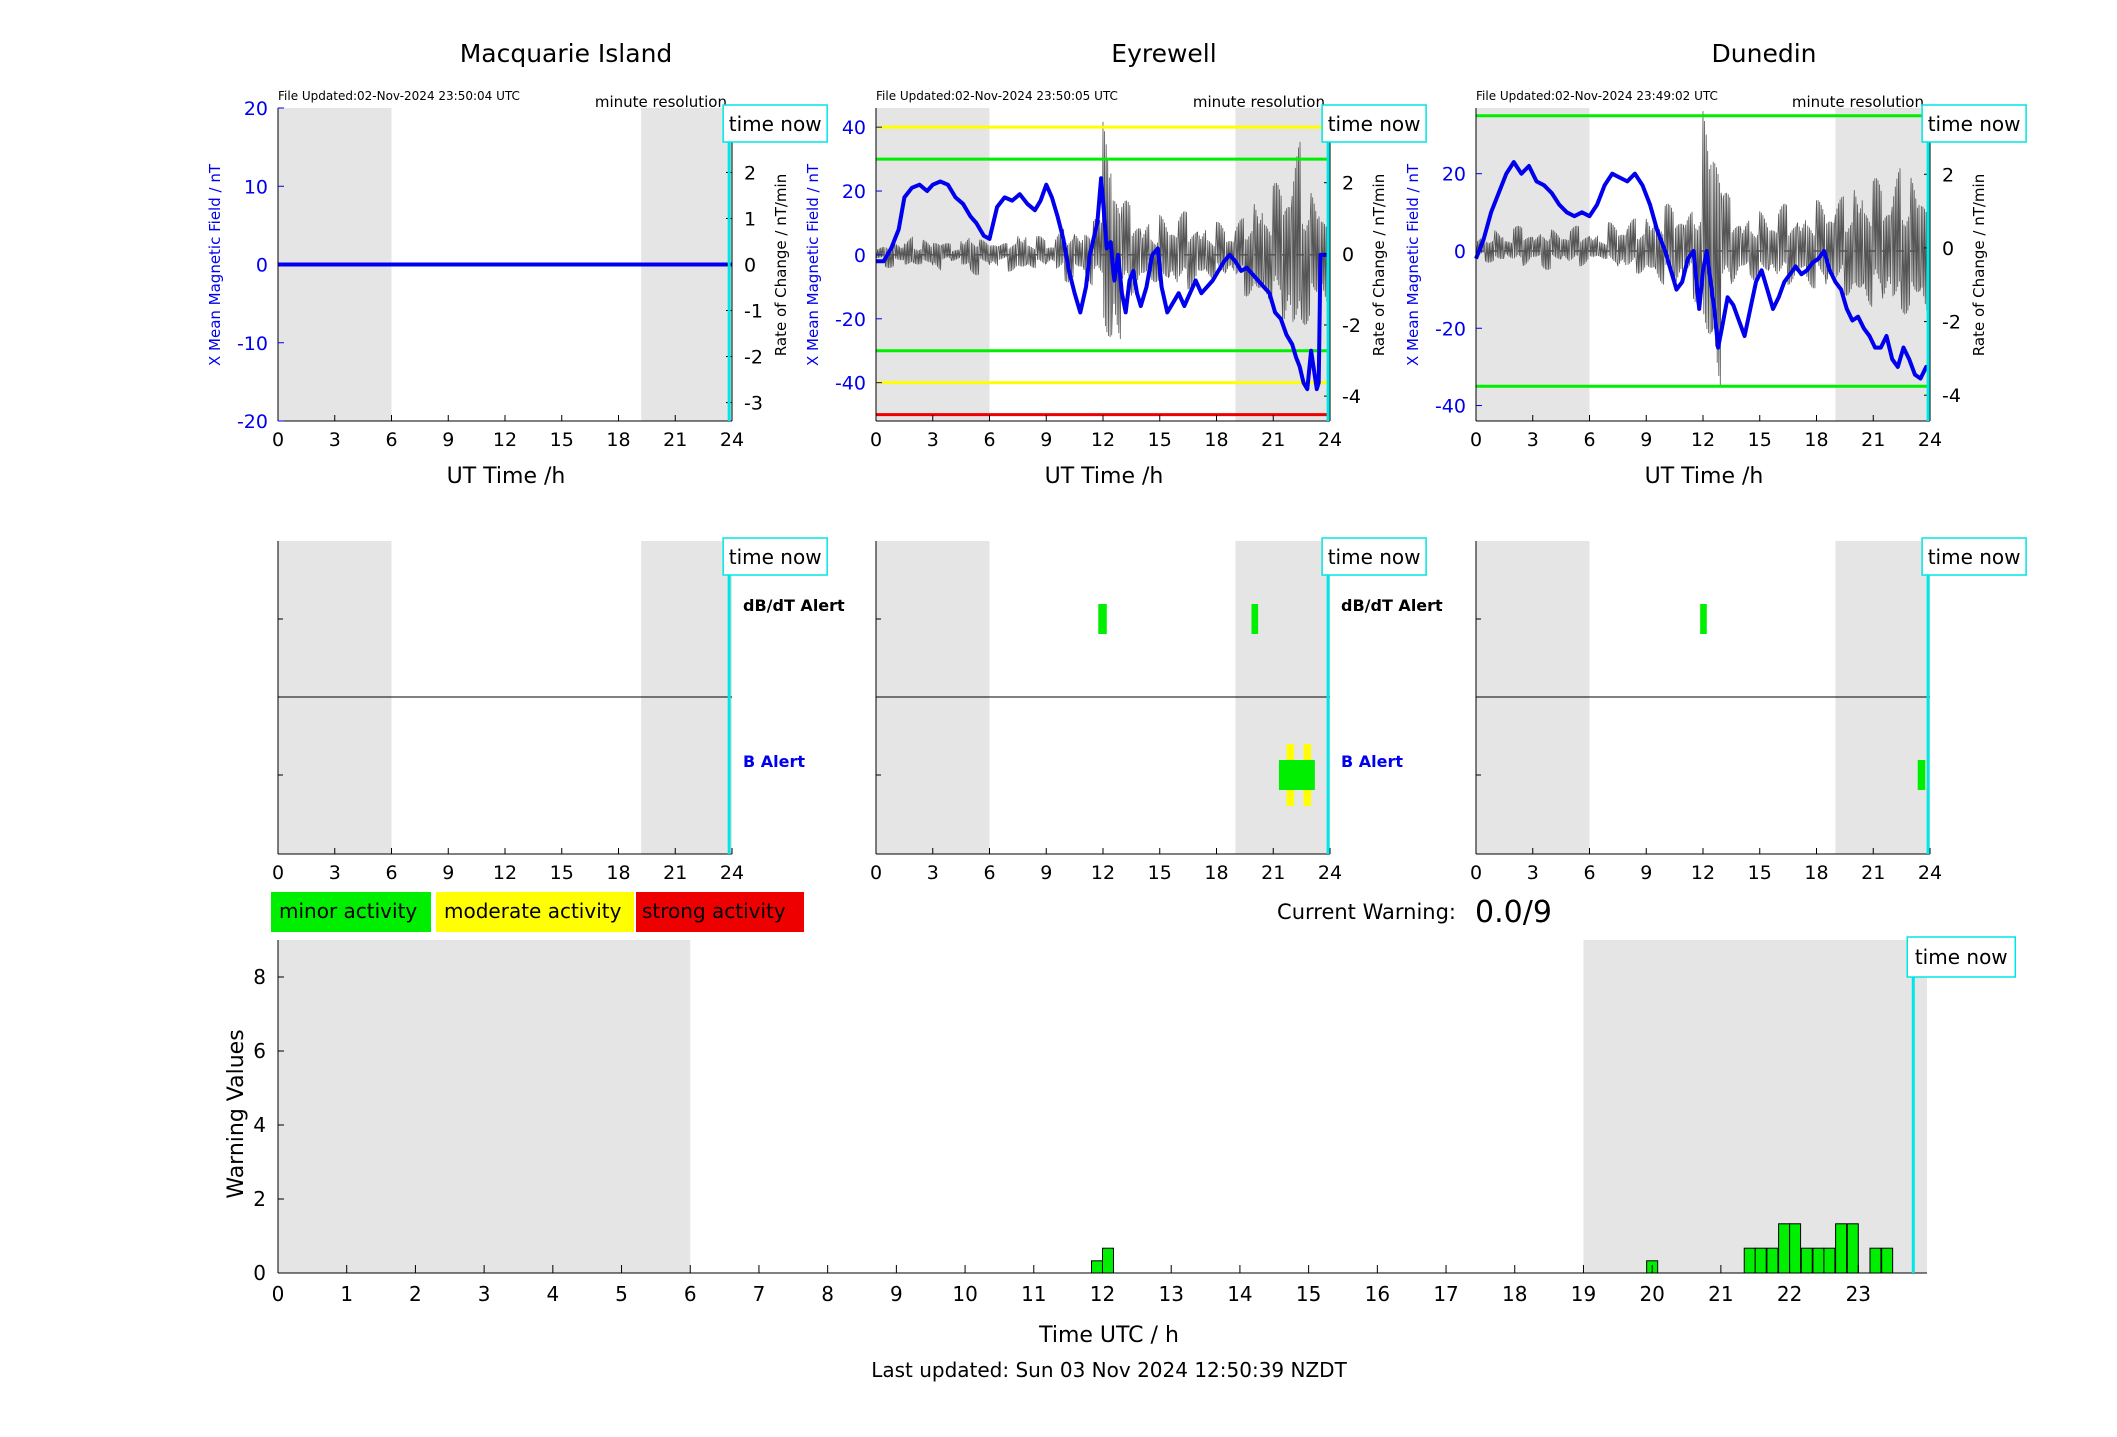  Describe the element at coordinates (1513, 912) in the screenshot. I see `current-warning-value: 0.0/9` at that location.